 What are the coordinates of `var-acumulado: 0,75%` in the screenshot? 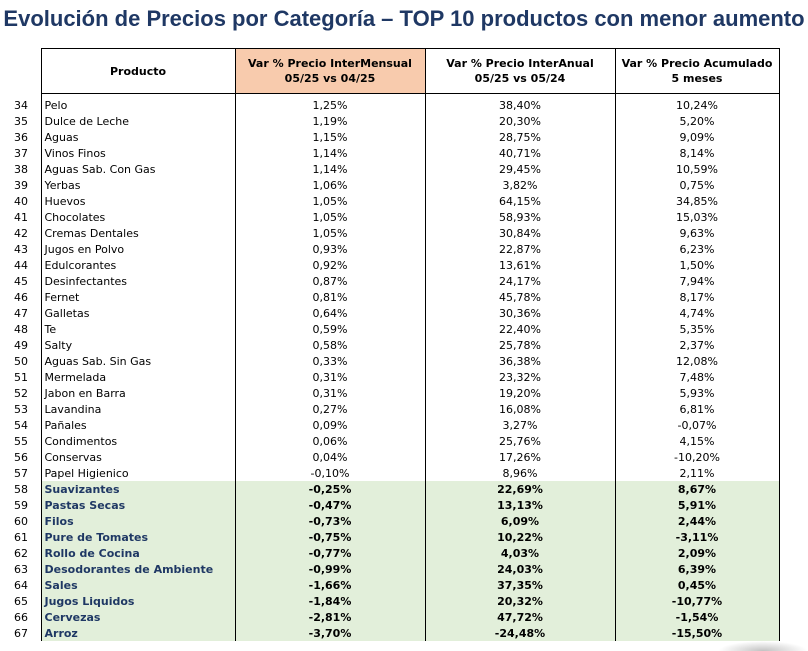 It's located at (697, 185).